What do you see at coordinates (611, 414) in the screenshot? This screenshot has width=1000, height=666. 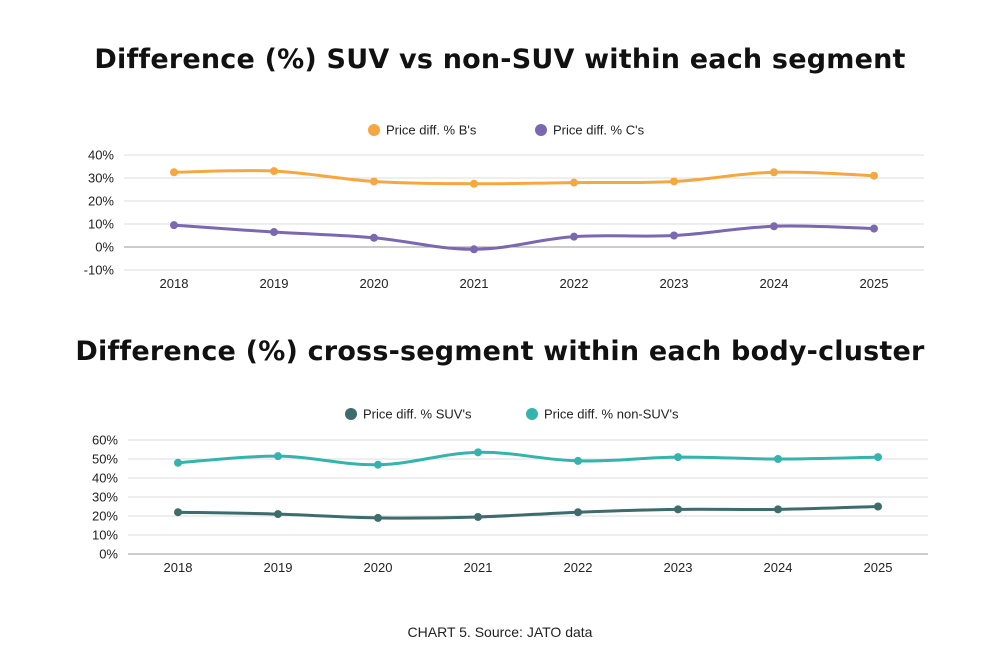 I see `legend-label: Price diff. % non-SUV's` at bounding box center [611, 414].